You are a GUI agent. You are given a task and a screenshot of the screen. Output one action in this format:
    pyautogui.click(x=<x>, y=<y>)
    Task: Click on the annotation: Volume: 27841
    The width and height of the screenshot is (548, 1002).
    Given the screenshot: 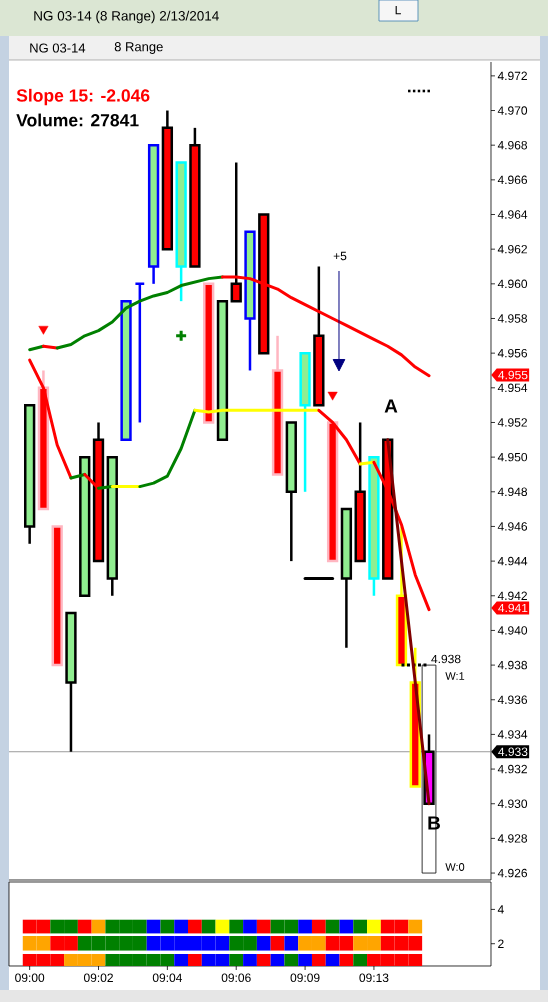 What is the action you would take?
    pyautogui.click(x=77, y=120)
    